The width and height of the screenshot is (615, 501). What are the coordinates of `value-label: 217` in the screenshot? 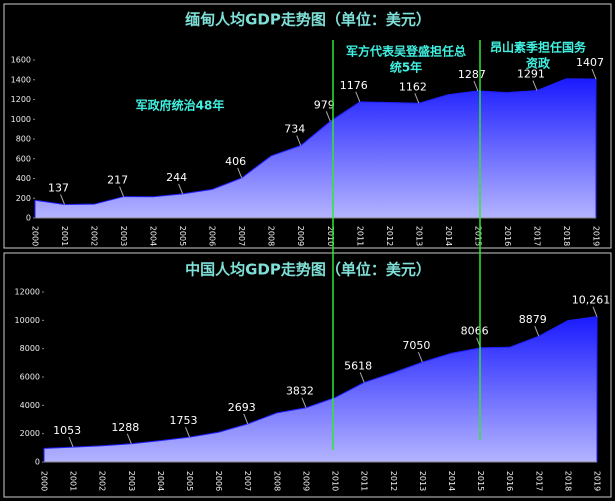 It's located at (117, 180).